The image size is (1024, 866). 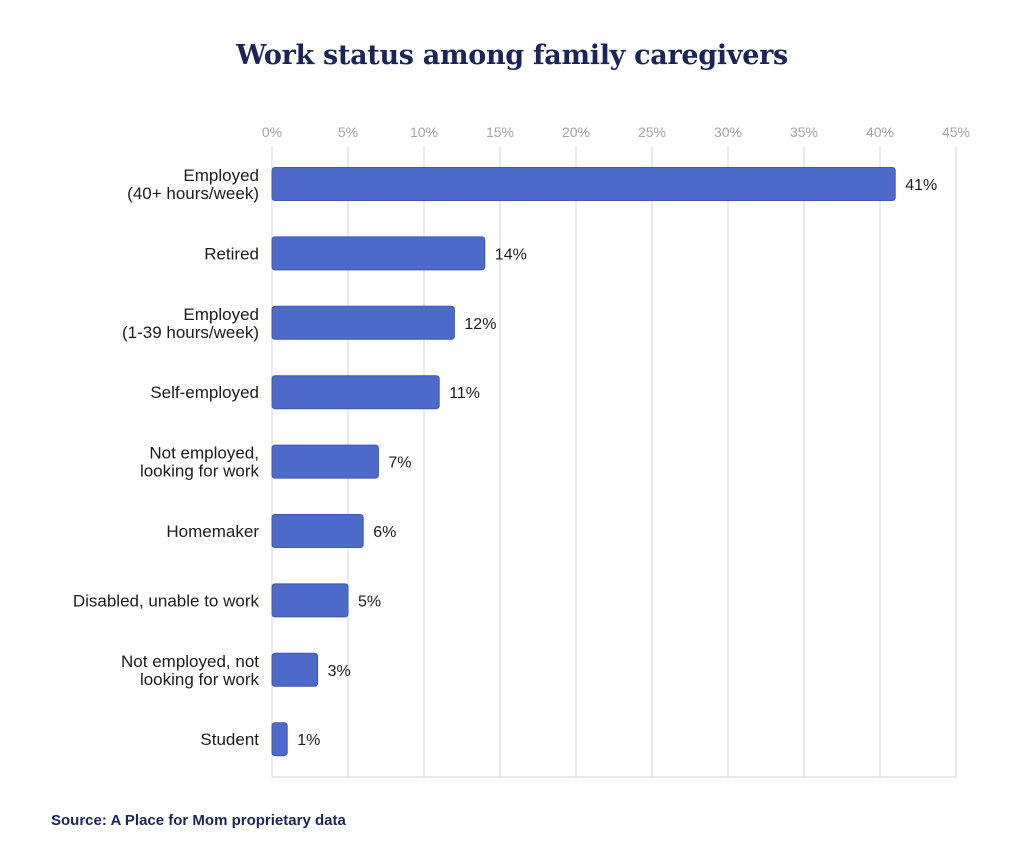 I want to click on value-label: 1%, so click(x=308, y=740).